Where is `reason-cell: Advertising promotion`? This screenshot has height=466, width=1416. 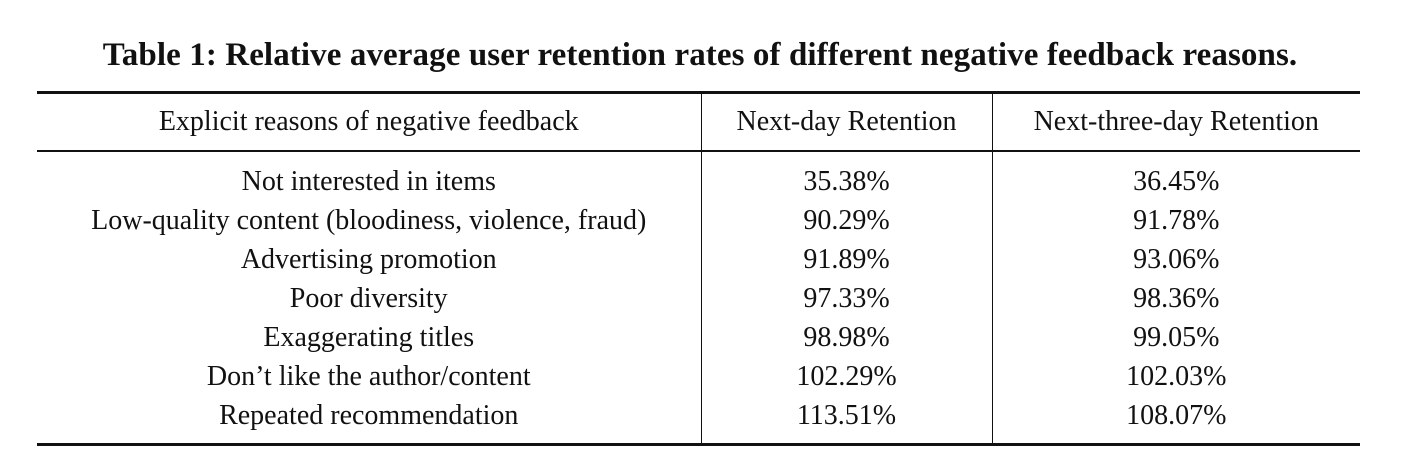
reason-cell: Advertising promotion is located at coordinates (368, 259).